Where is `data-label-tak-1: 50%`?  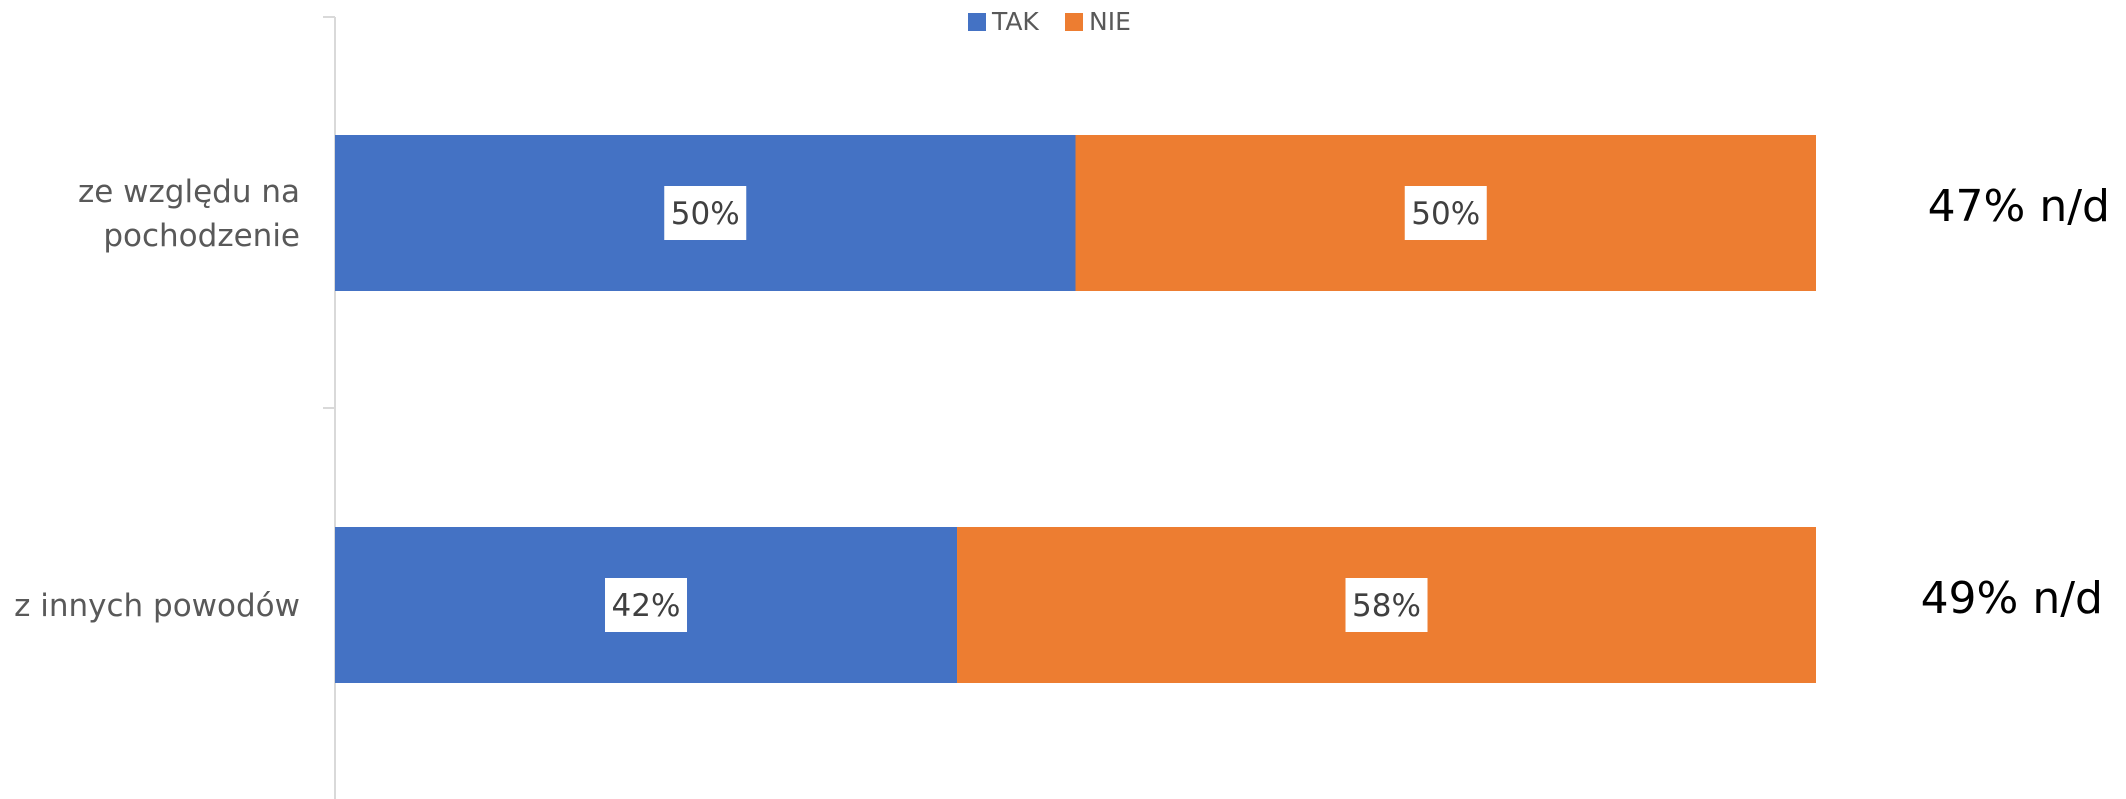 data-label-tak-1: 50% is located at coordinates (705, 214).